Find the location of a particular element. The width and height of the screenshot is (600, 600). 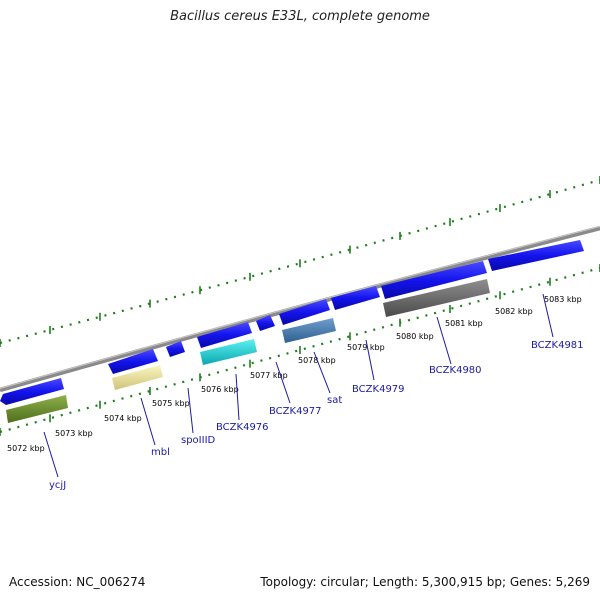

kbp-label: 5079 kbp is located at coordinates (366, 347).